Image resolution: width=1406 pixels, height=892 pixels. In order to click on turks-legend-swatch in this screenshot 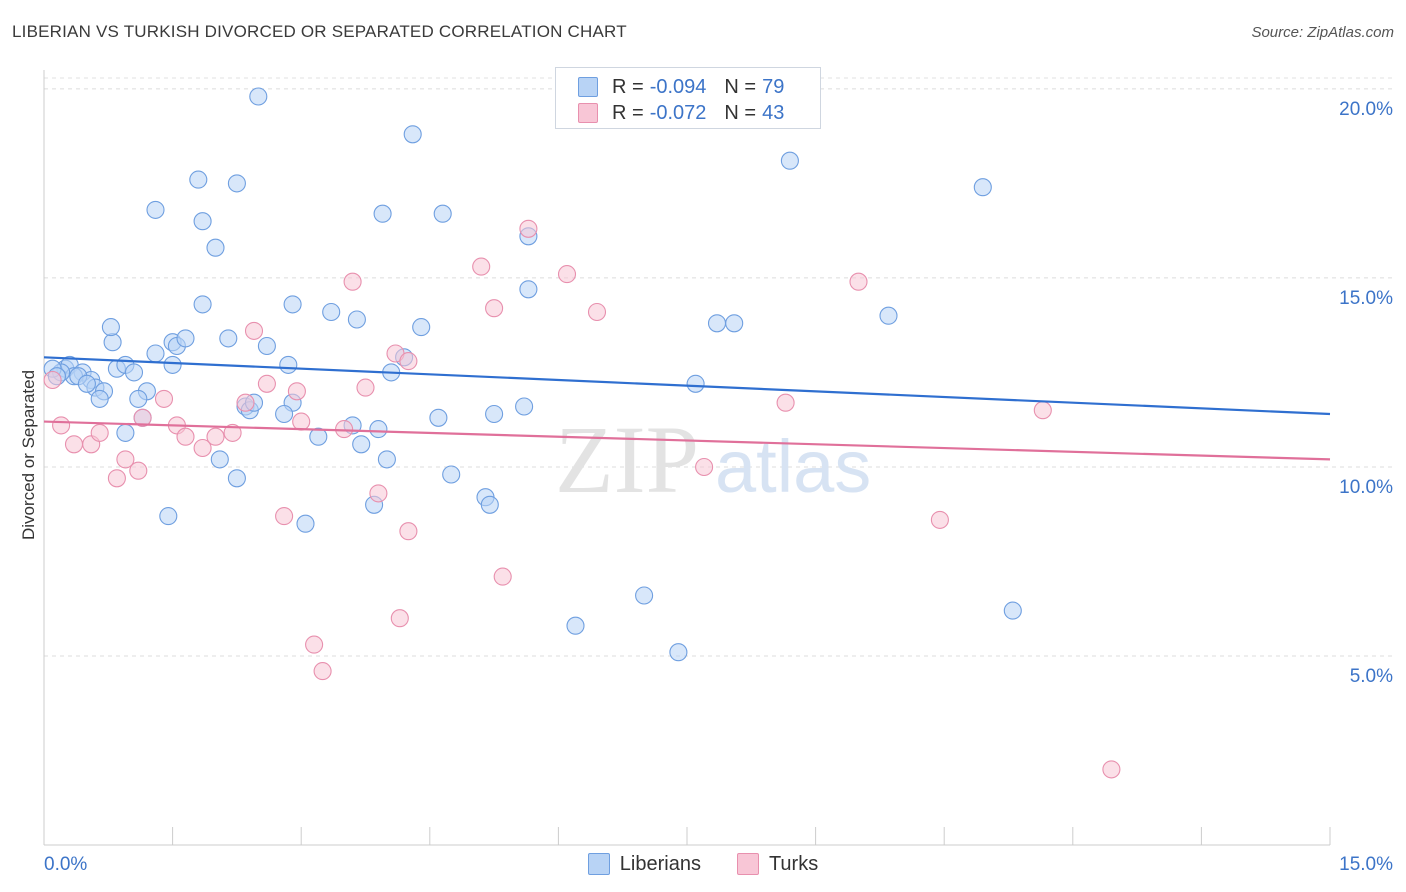, I will do `click(747, 864)`.